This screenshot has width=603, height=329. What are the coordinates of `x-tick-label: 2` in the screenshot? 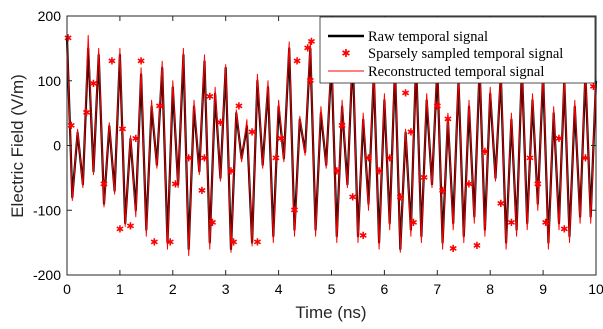 It's located at (173, 289).